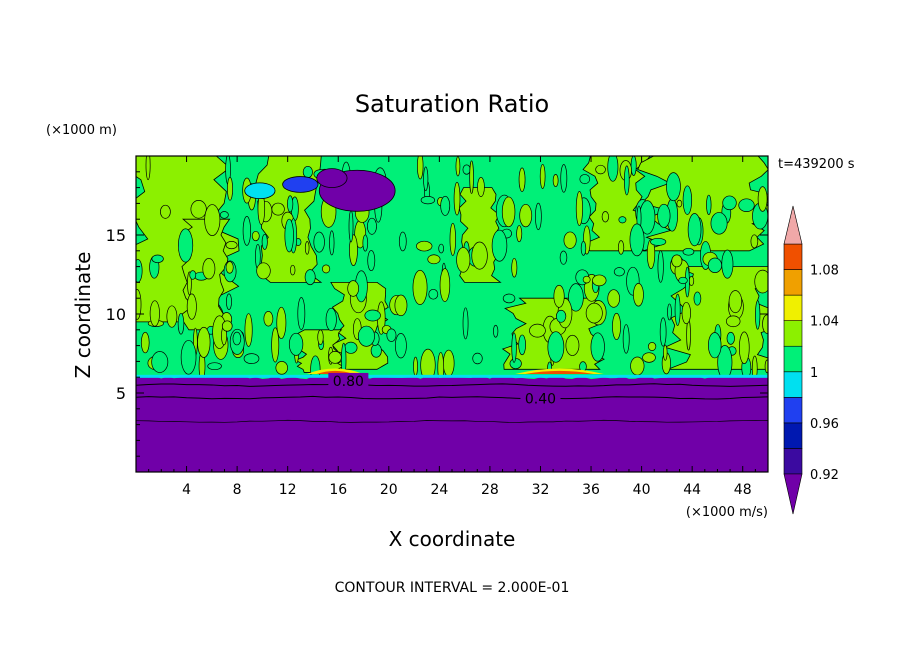 The width and height of the screenshot is (904, 654). What do you see at coordinates (814, 373) in the screenshot?
I see `colorbar-tick-label: 1` at bounding box center [814, 373].